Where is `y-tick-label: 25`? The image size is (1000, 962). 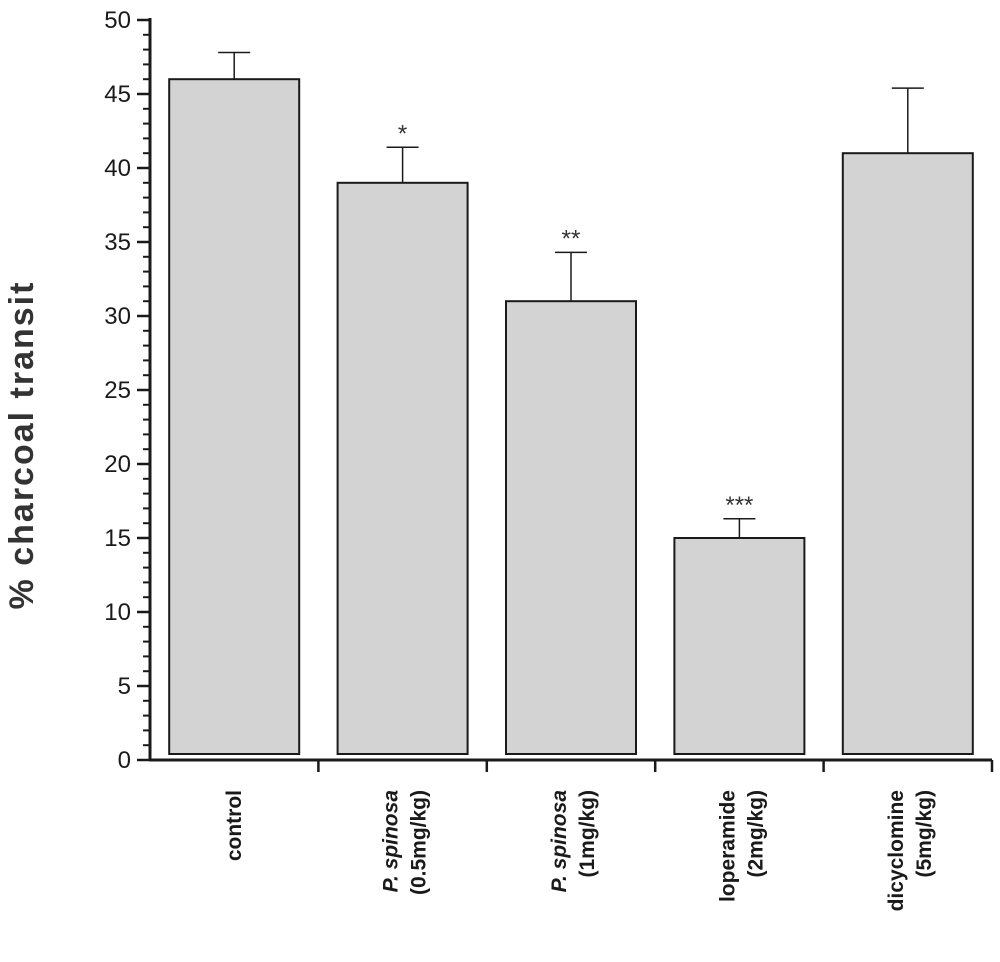
y-tick-label: 25 is located at coordinates (117, 390).